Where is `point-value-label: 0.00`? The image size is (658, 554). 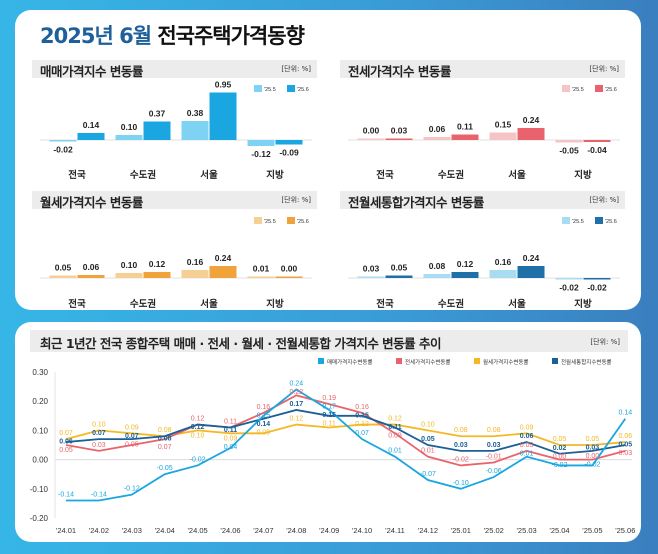 point-value-label: 0.00 is located at coordinates (593, 456).